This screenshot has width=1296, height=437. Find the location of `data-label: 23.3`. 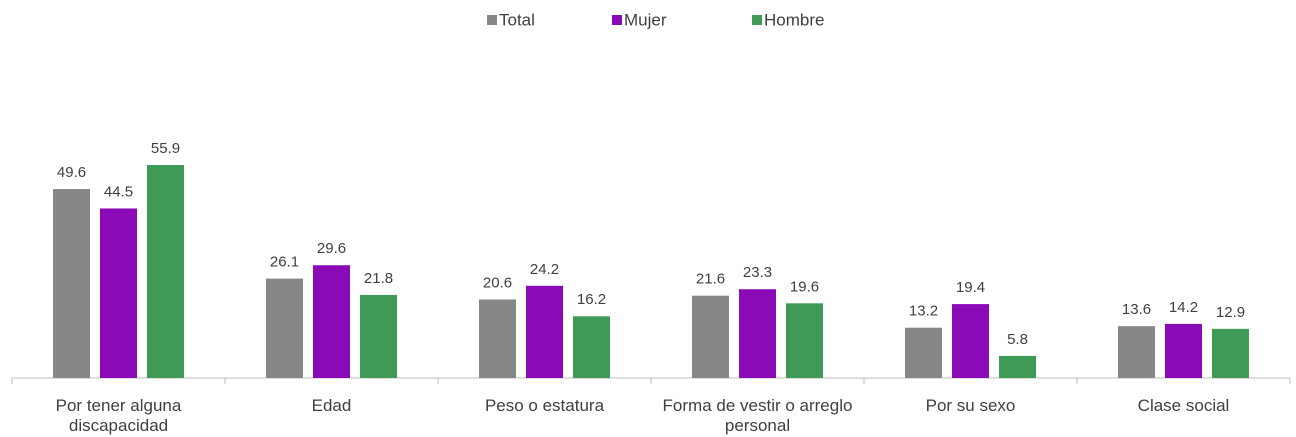

data-label: 23.3 is located at coordinates (757, 272).